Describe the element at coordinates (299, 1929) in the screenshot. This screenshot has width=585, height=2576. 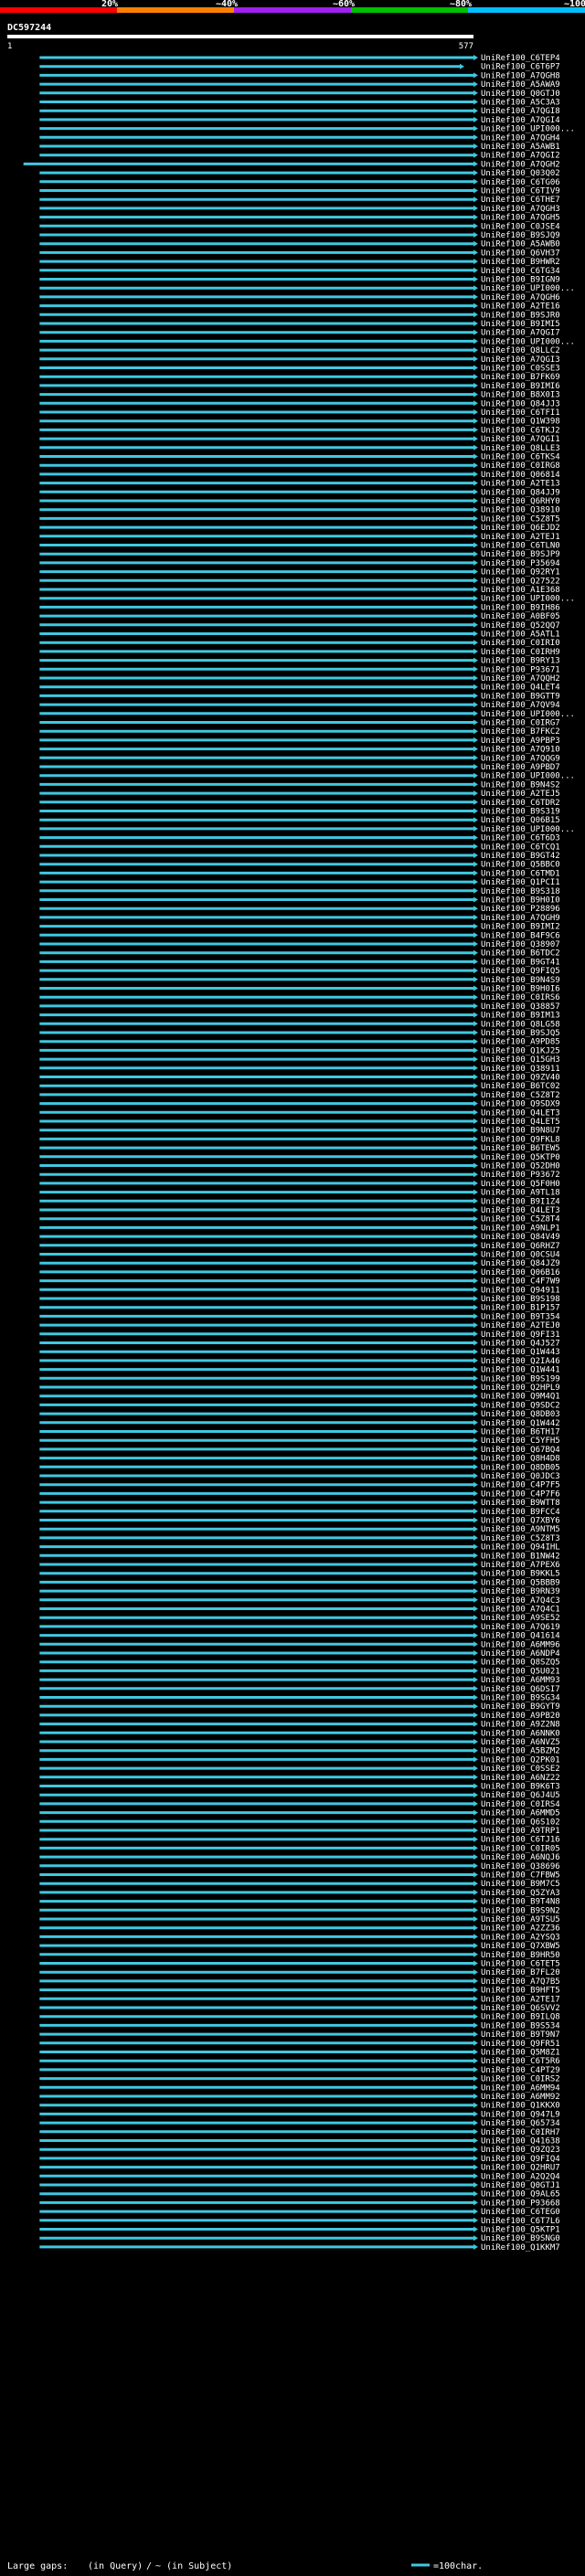
I see `hit-row: UniRef100_A2ZZ36` at that location.